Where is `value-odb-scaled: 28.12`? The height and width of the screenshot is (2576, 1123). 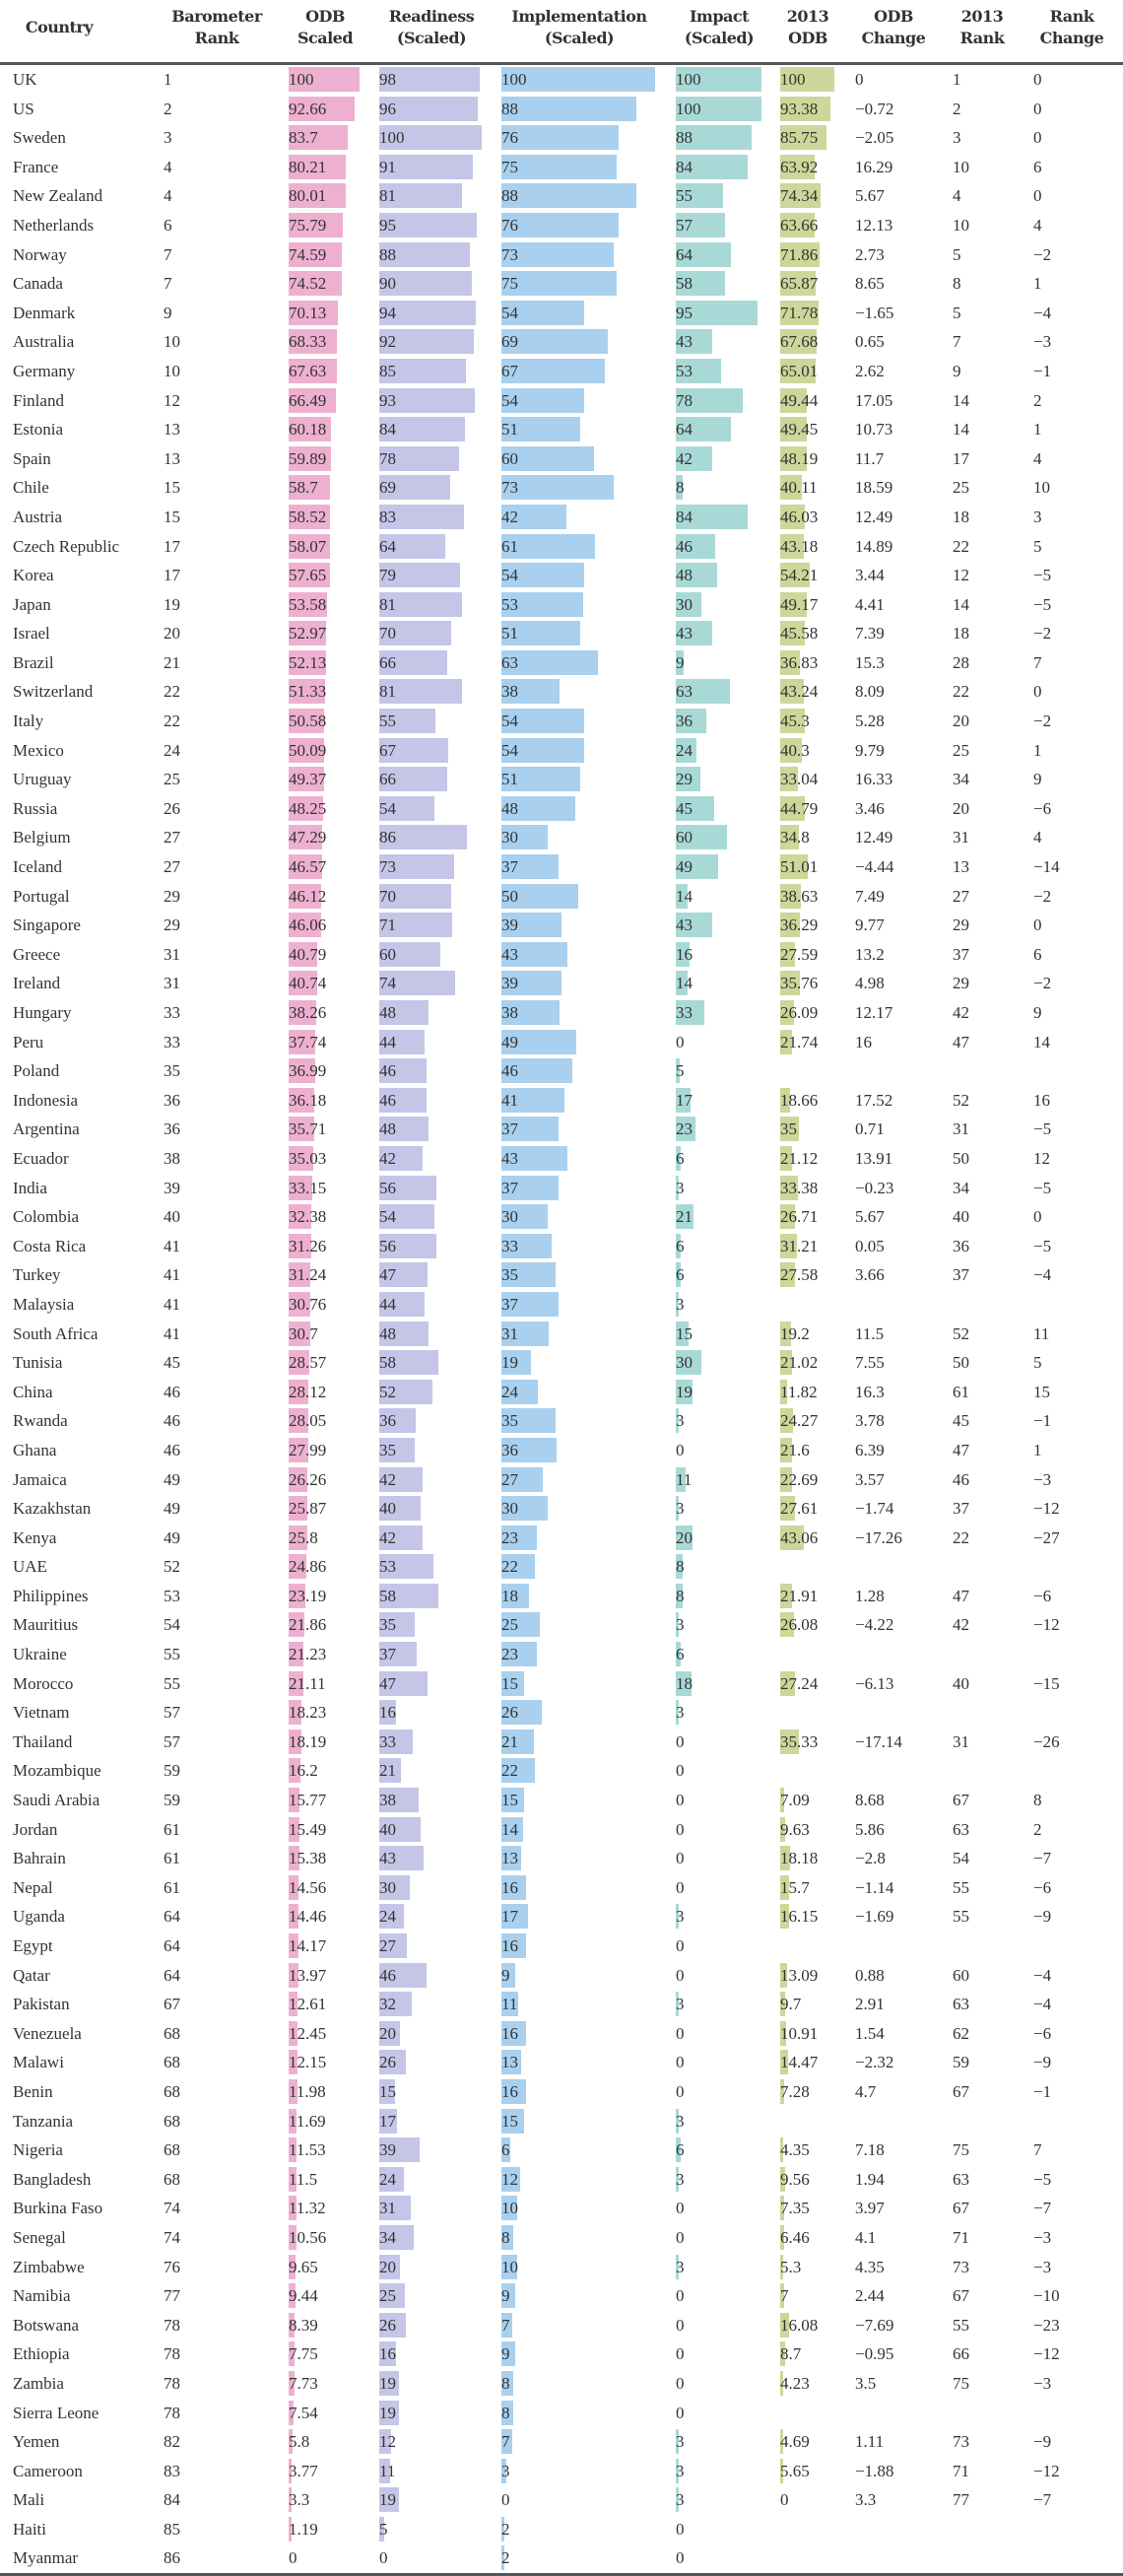 value-odb-scaled: 28.12 is located at coordinates (308, 1391).